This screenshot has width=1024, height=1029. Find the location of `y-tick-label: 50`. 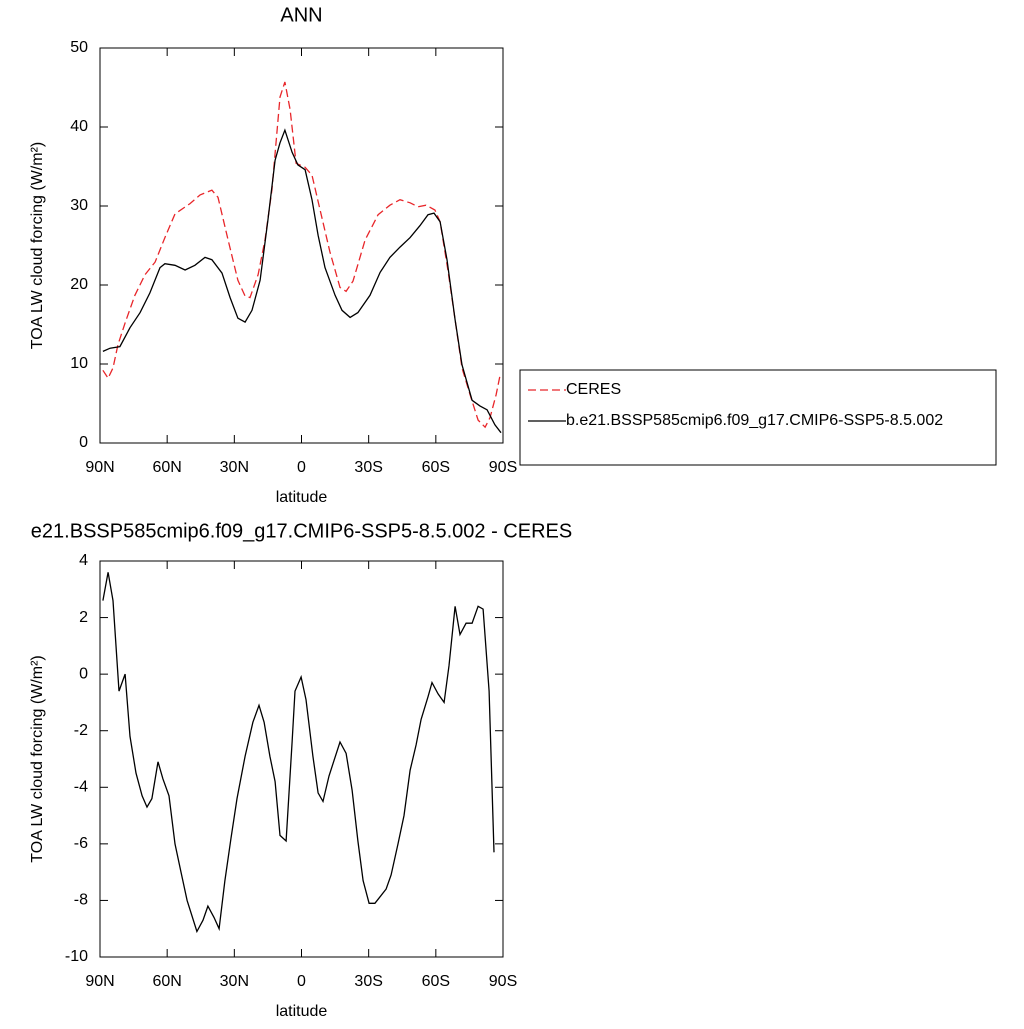

y-tick-label: 50 is located at coordinates (79, 47).